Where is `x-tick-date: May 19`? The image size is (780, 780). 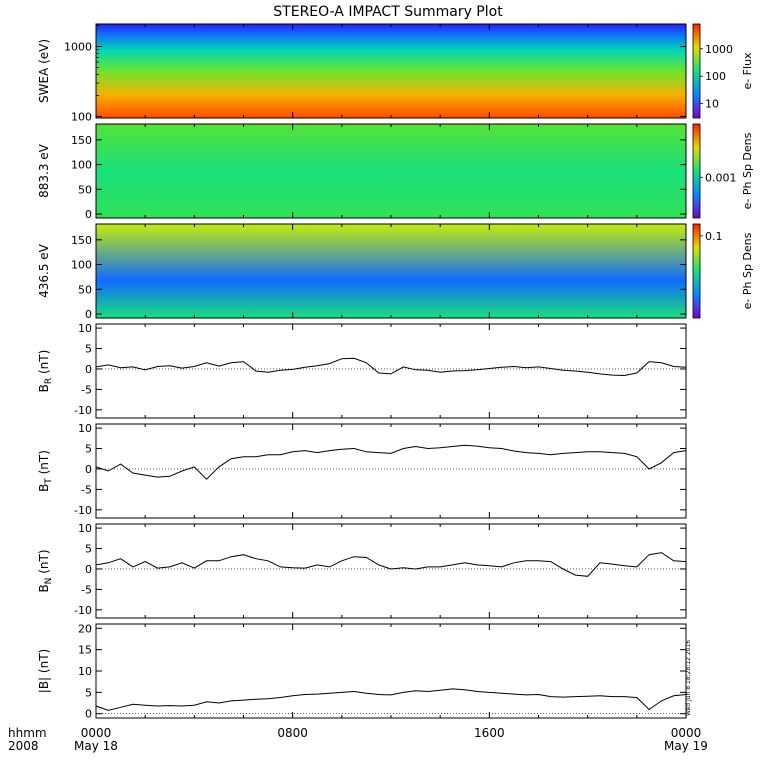 x-tick-date: May 19 is located at coordinates (686, 746).